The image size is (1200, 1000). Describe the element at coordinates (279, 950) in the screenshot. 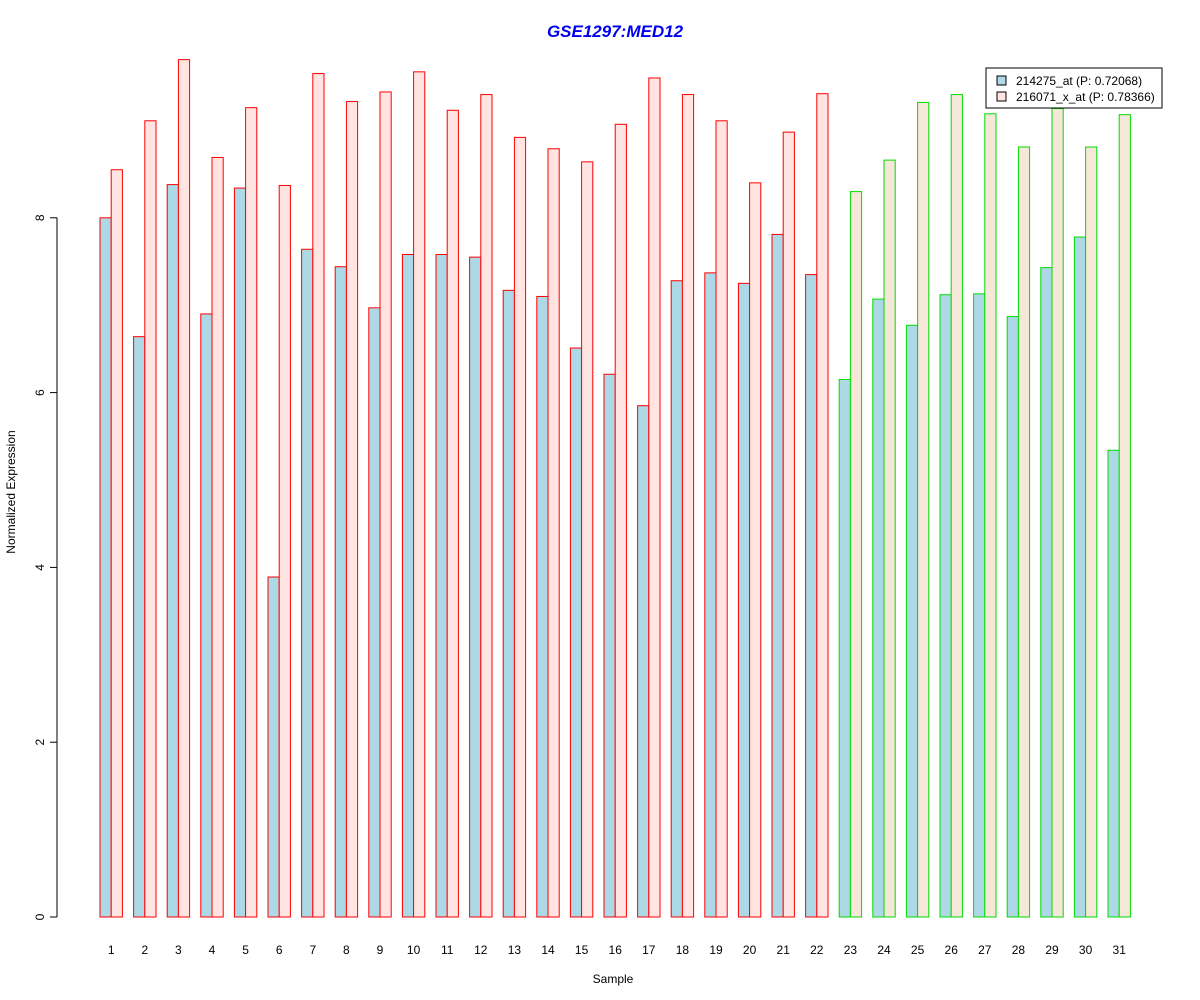

I see `x-tick-label: 6` at that location.